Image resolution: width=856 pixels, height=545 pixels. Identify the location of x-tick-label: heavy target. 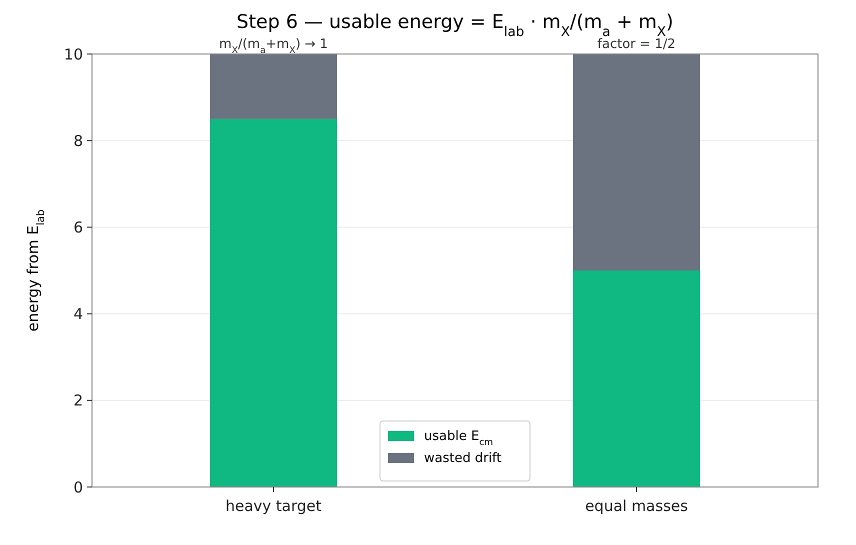
(273, 506).